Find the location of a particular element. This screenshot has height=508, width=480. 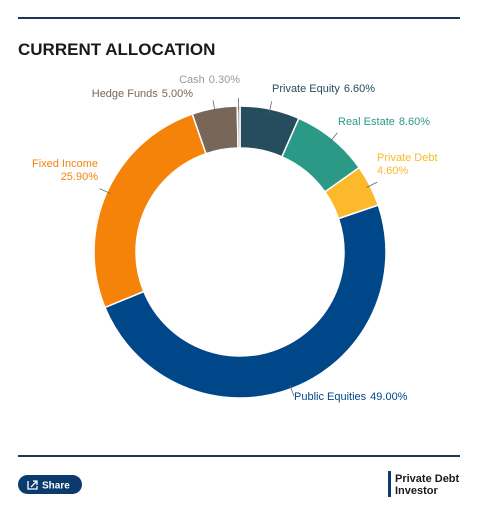

category-label: Hedge Funds is located at coordinates (125, 94).